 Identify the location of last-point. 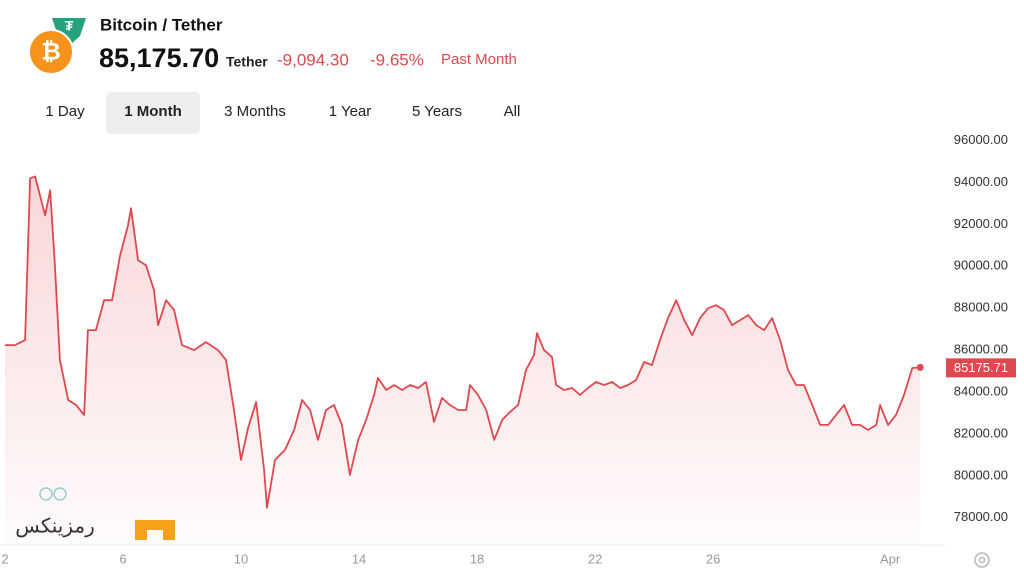
(920, 367).